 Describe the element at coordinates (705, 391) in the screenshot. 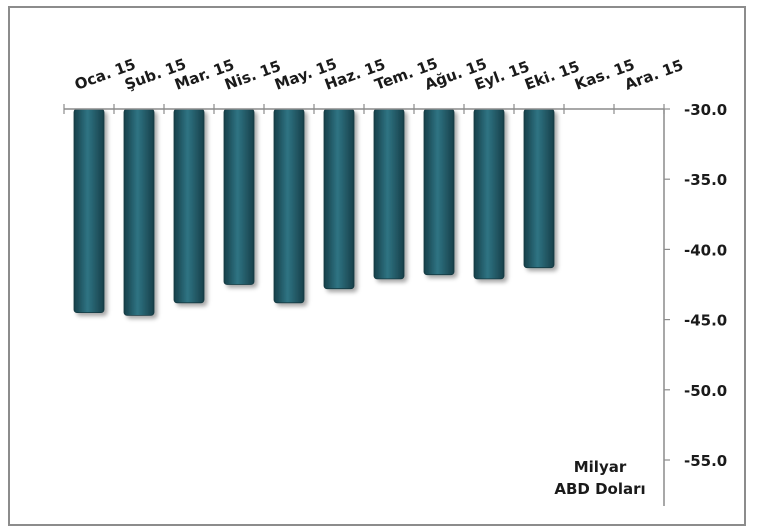

I see `y-tick-label-4: -50.0` at that location.